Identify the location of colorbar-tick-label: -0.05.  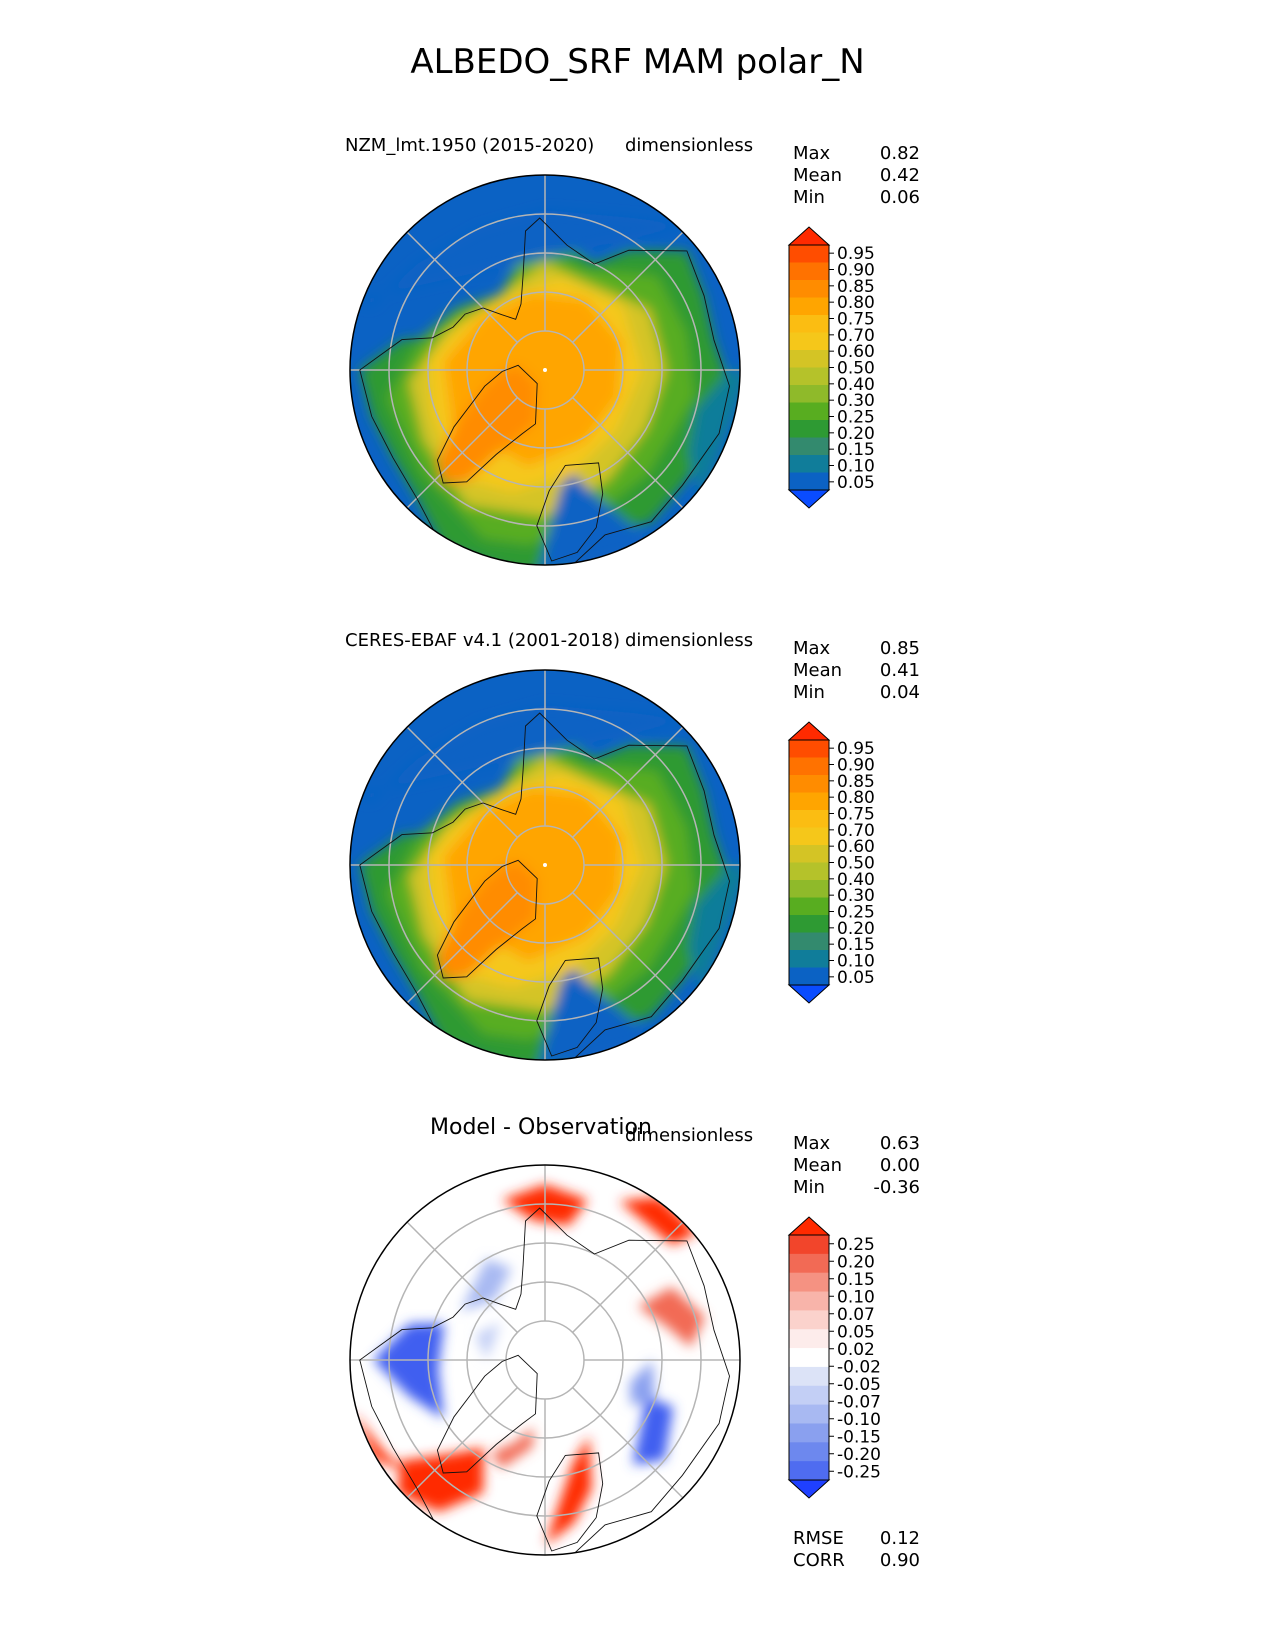
(859, 1385).